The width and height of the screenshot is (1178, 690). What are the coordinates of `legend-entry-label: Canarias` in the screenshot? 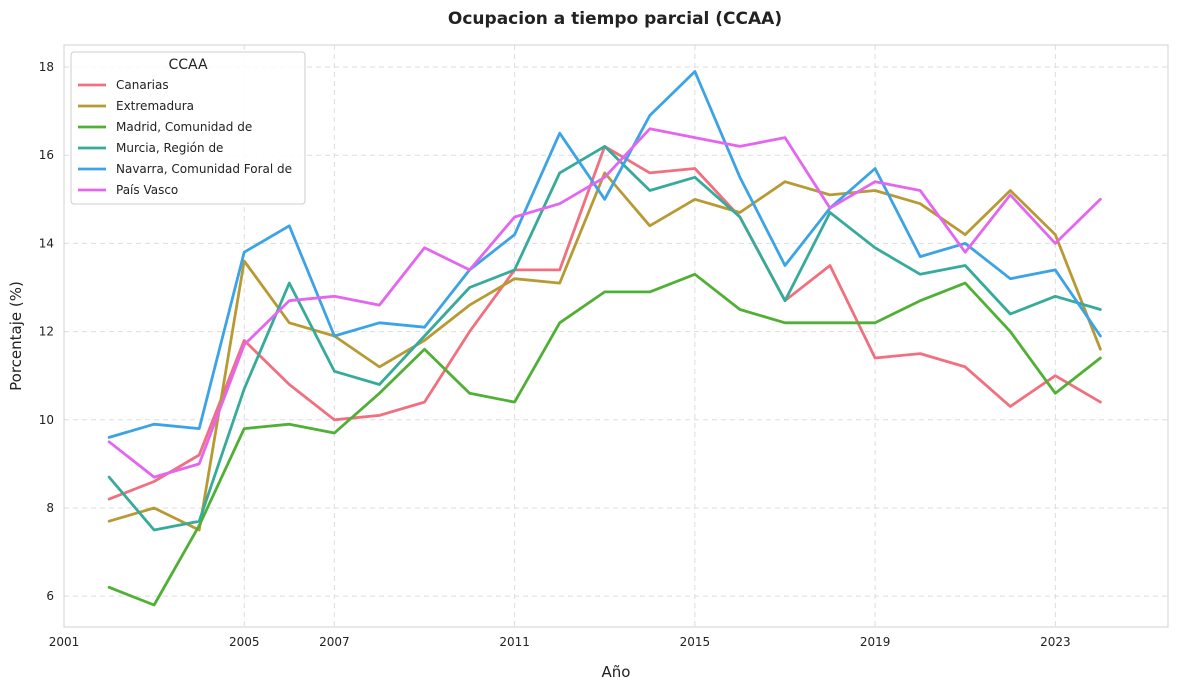 It's located at (142, 85).